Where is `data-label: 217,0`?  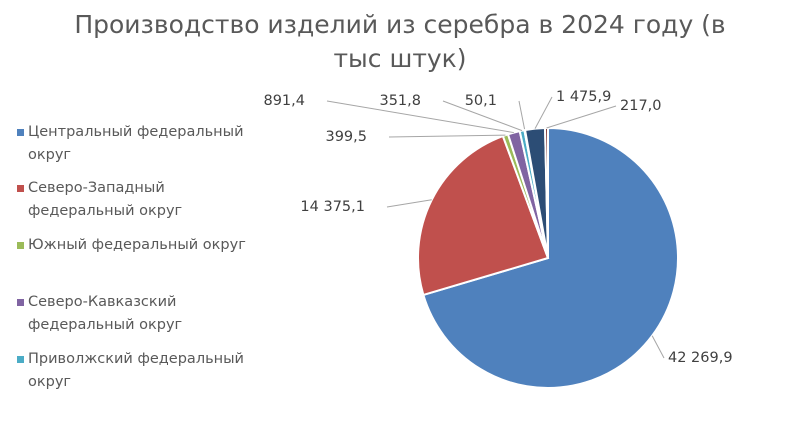 data-label: 217,0 is located at coordinates (641, 106).